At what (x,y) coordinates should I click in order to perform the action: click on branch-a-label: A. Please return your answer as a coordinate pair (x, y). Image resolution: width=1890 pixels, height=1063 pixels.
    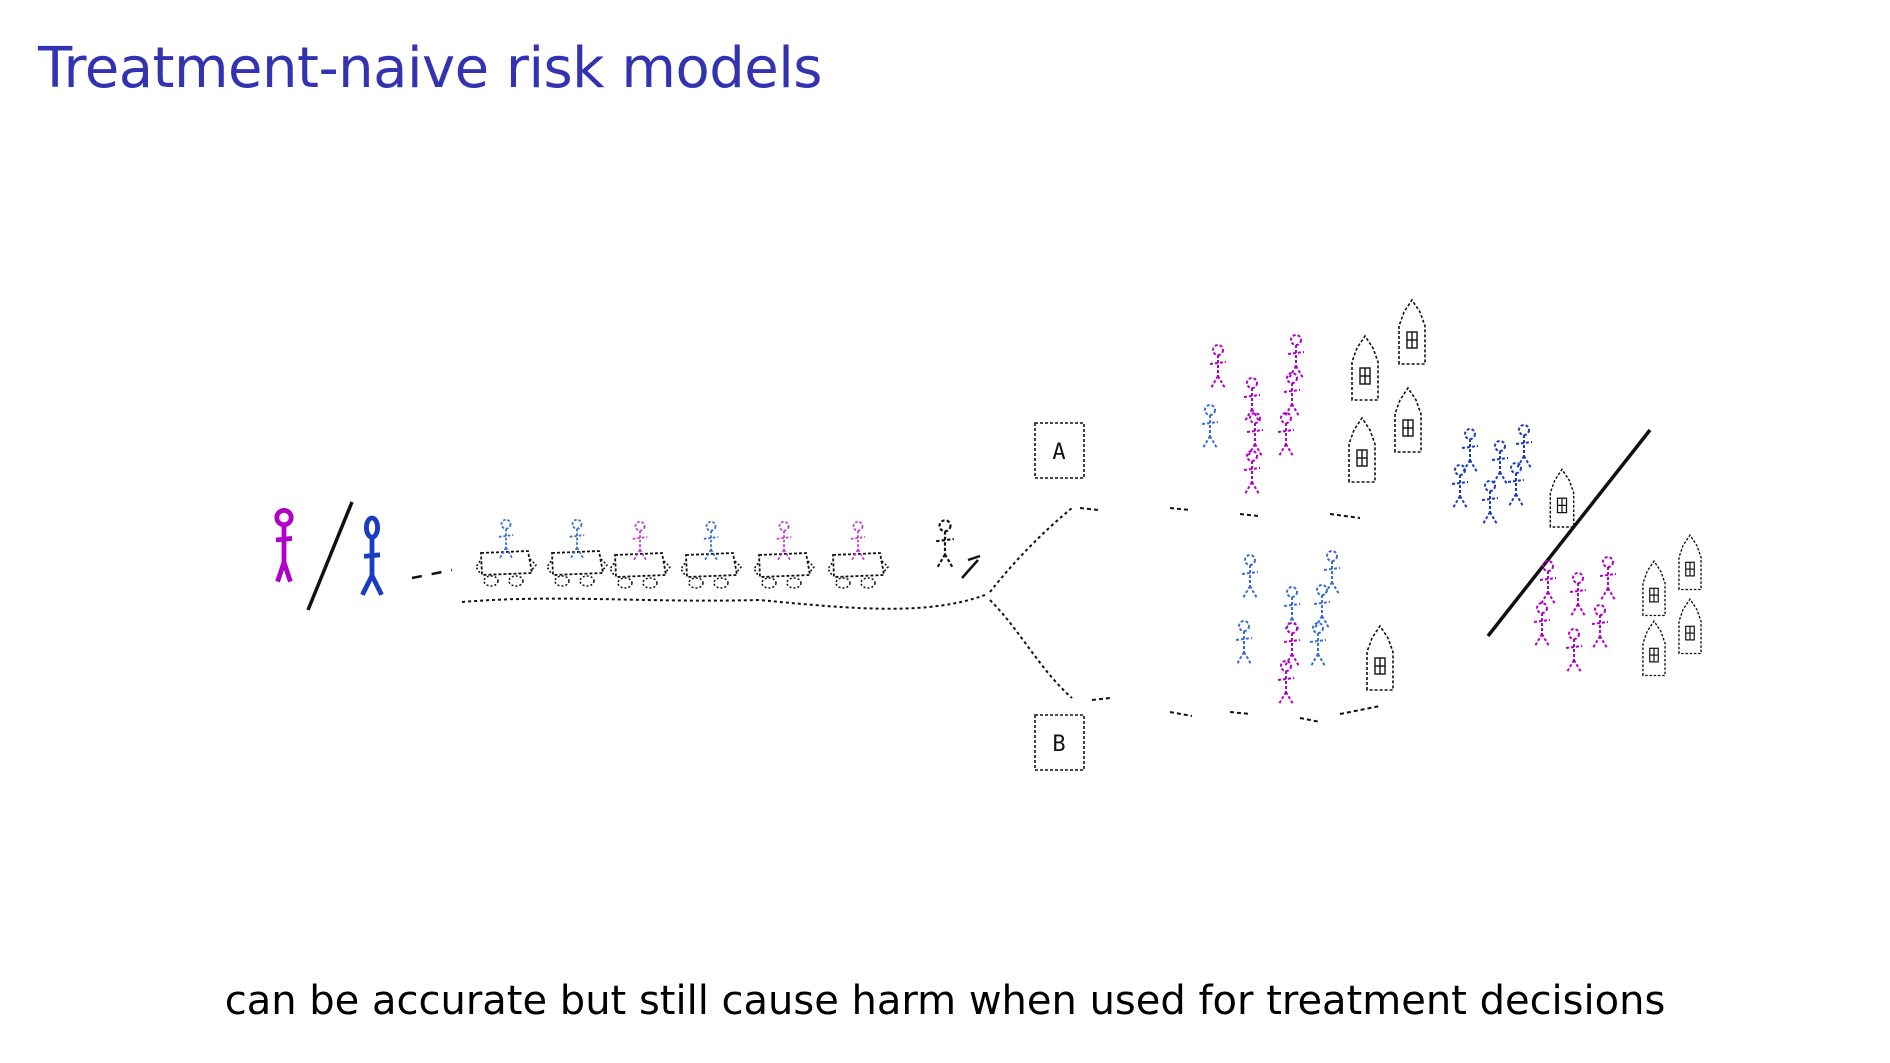
    Looking at the image, I should click on (1058, 452).